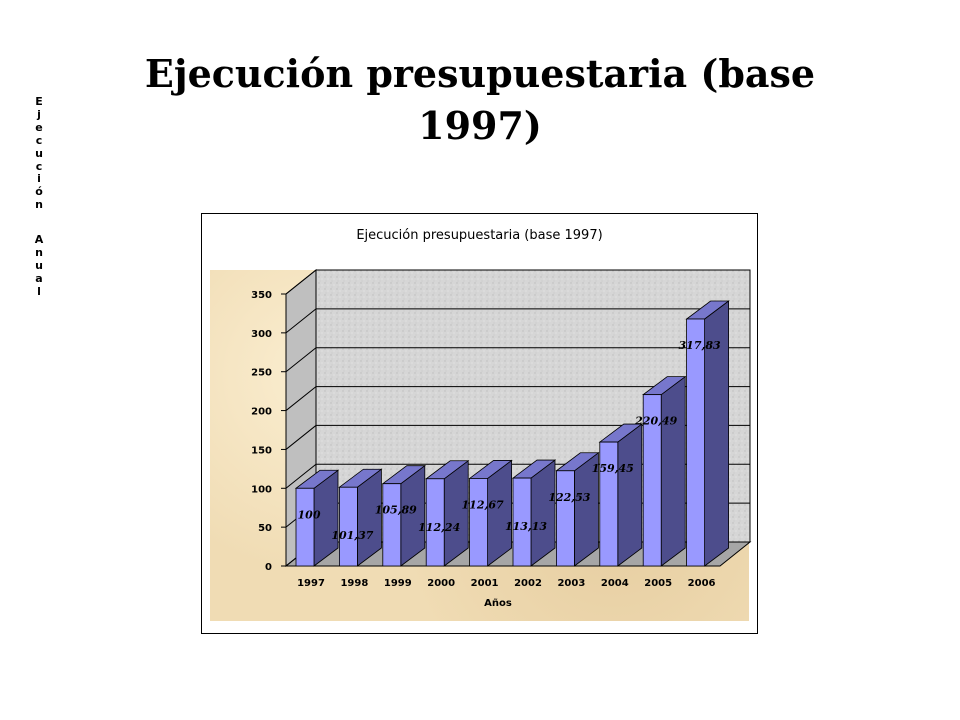 The height and width of the screenshot is (720, 960). Describe the element at coordinates (441, 583) in the screenshot. I see `x-tick-label: 2000` at that location.